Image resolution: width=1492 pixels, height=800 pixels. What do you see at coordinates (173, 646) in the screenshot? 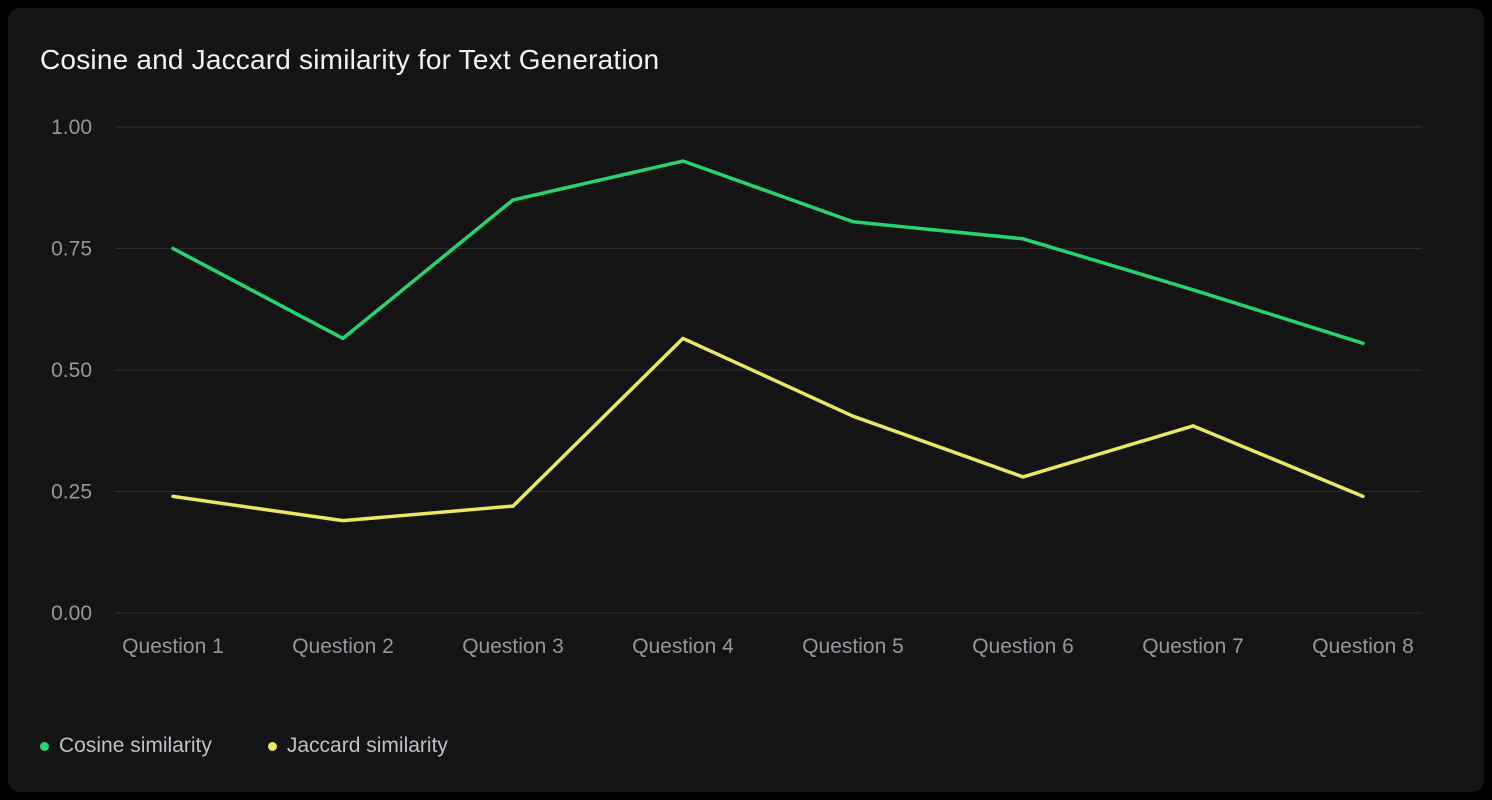
I see `x-axis-label: Question 1` at bounding box center [173, 646].